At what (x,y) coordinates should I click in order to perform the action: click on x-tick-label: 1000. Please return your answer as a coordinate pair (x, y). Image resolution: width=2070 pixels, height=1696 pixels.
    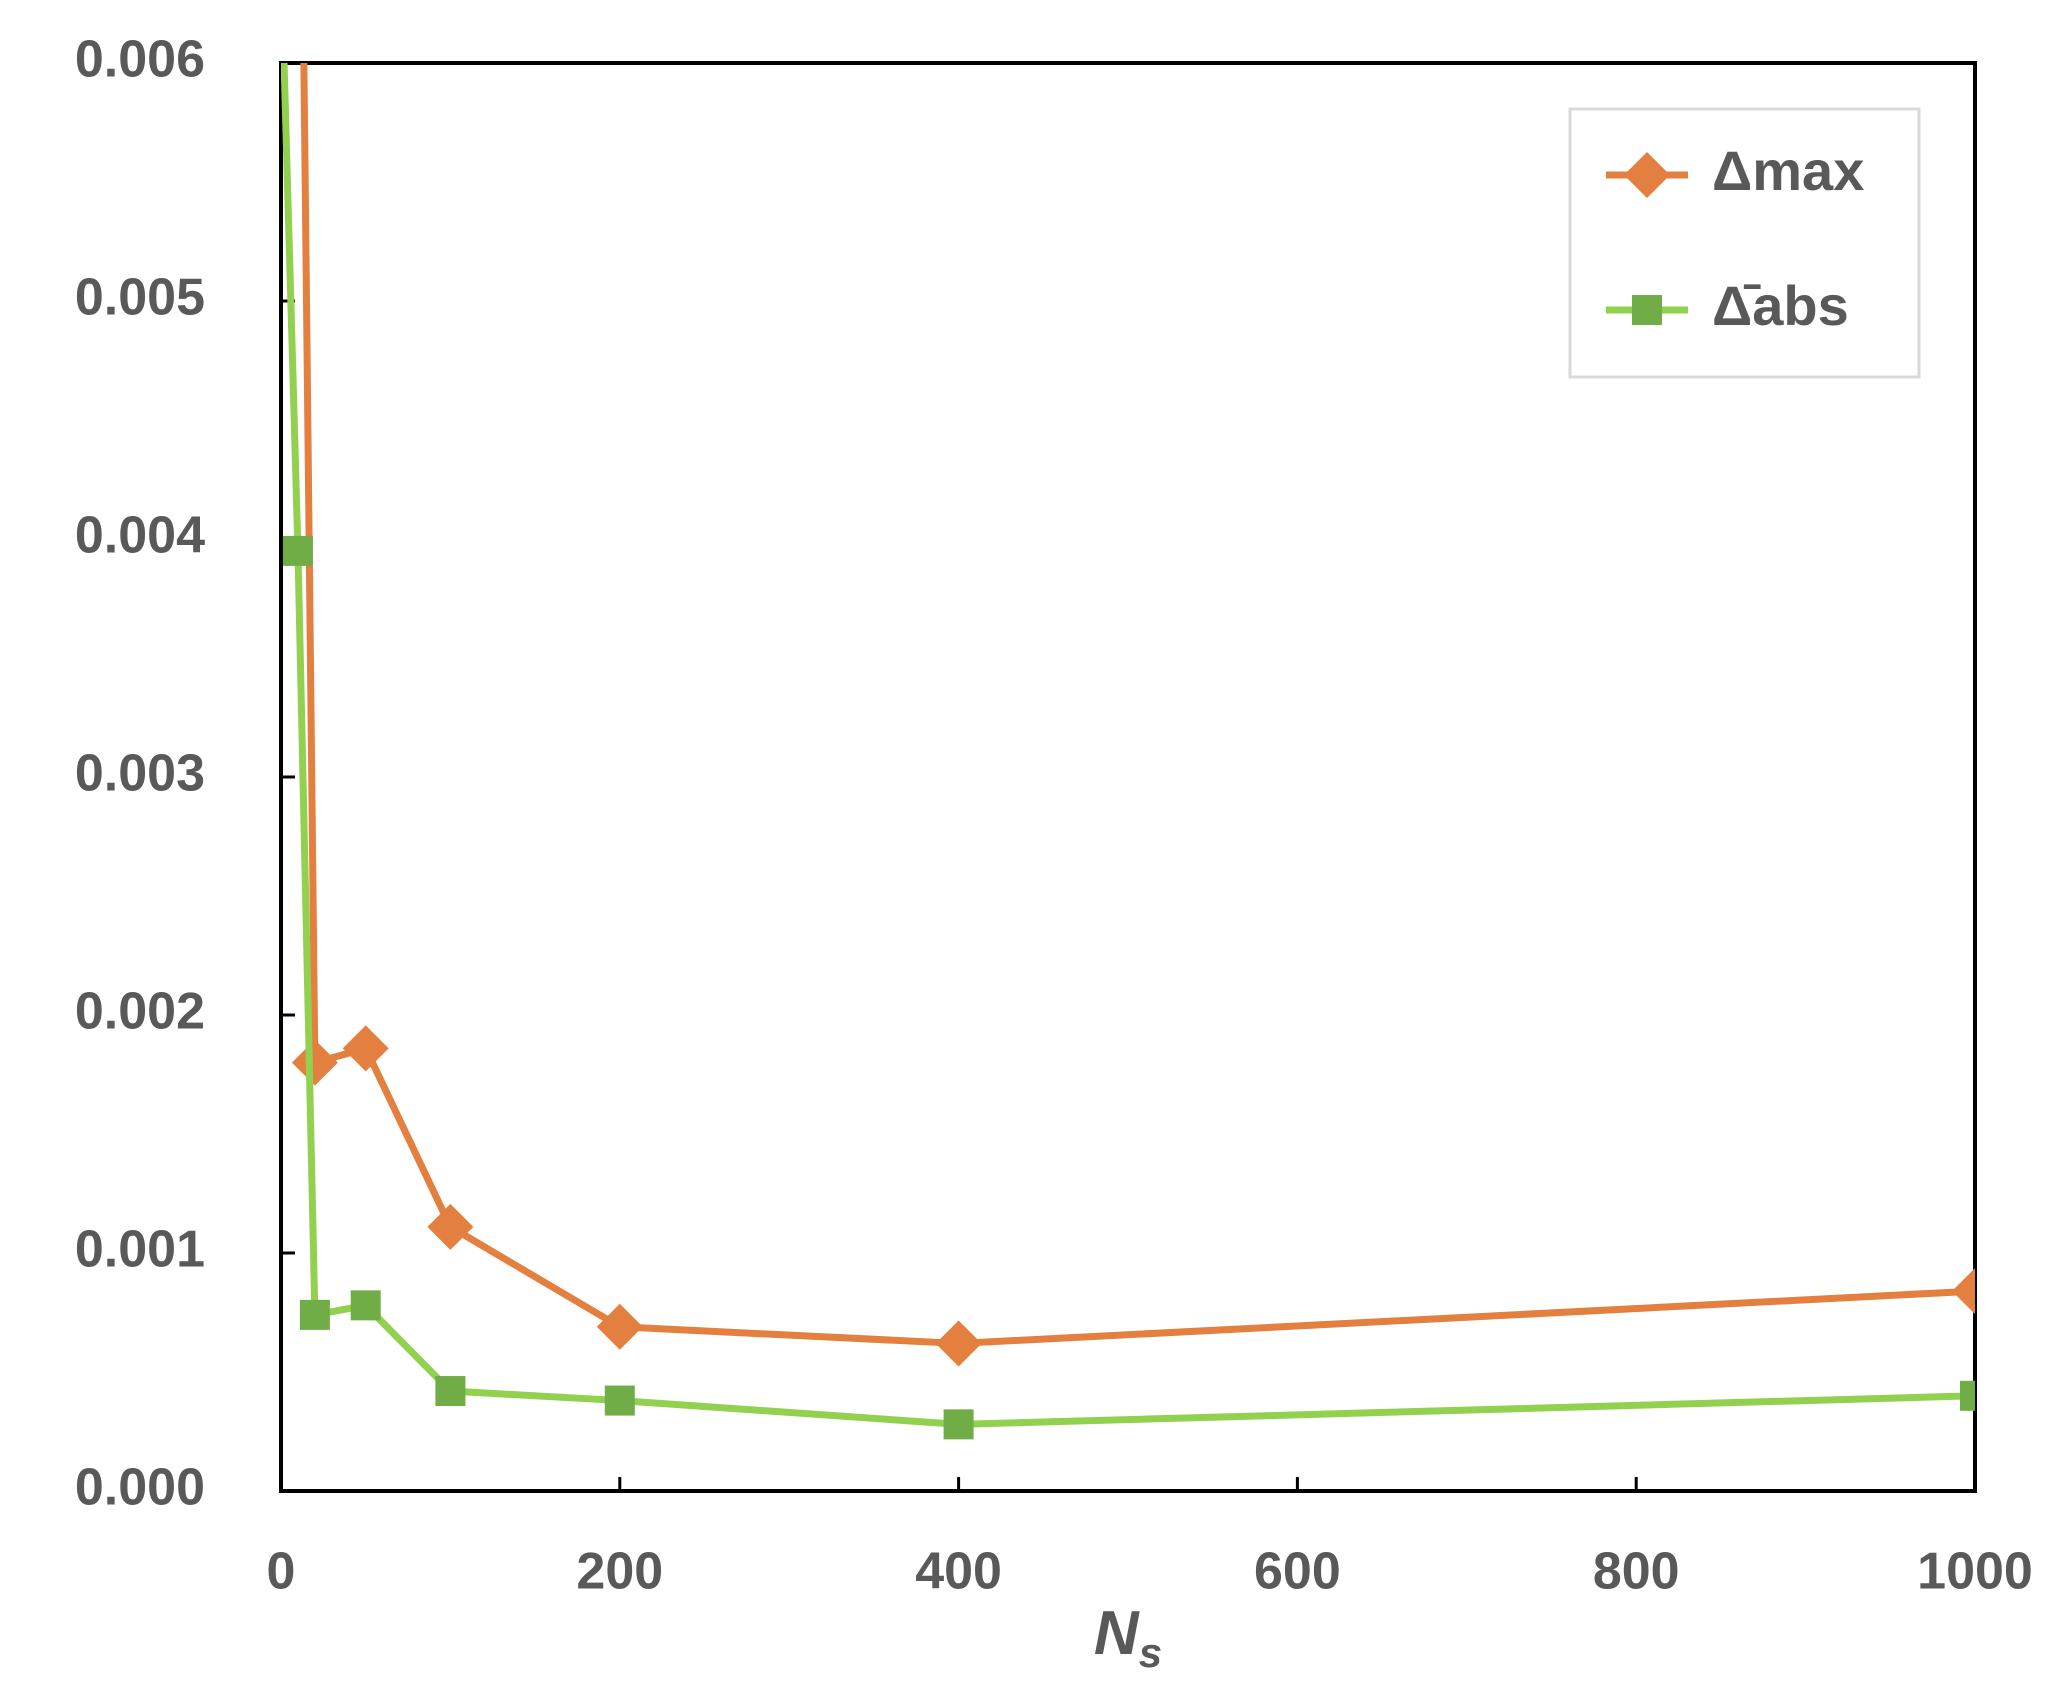
    Looking at the image, I should click on (1975, 1572).